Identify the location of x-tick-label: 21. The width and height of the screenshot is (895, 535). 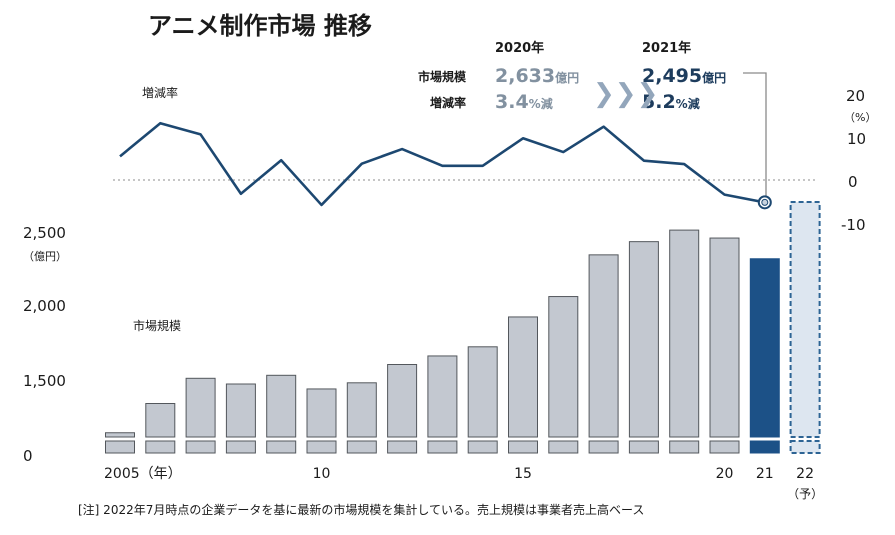
(765, 474).